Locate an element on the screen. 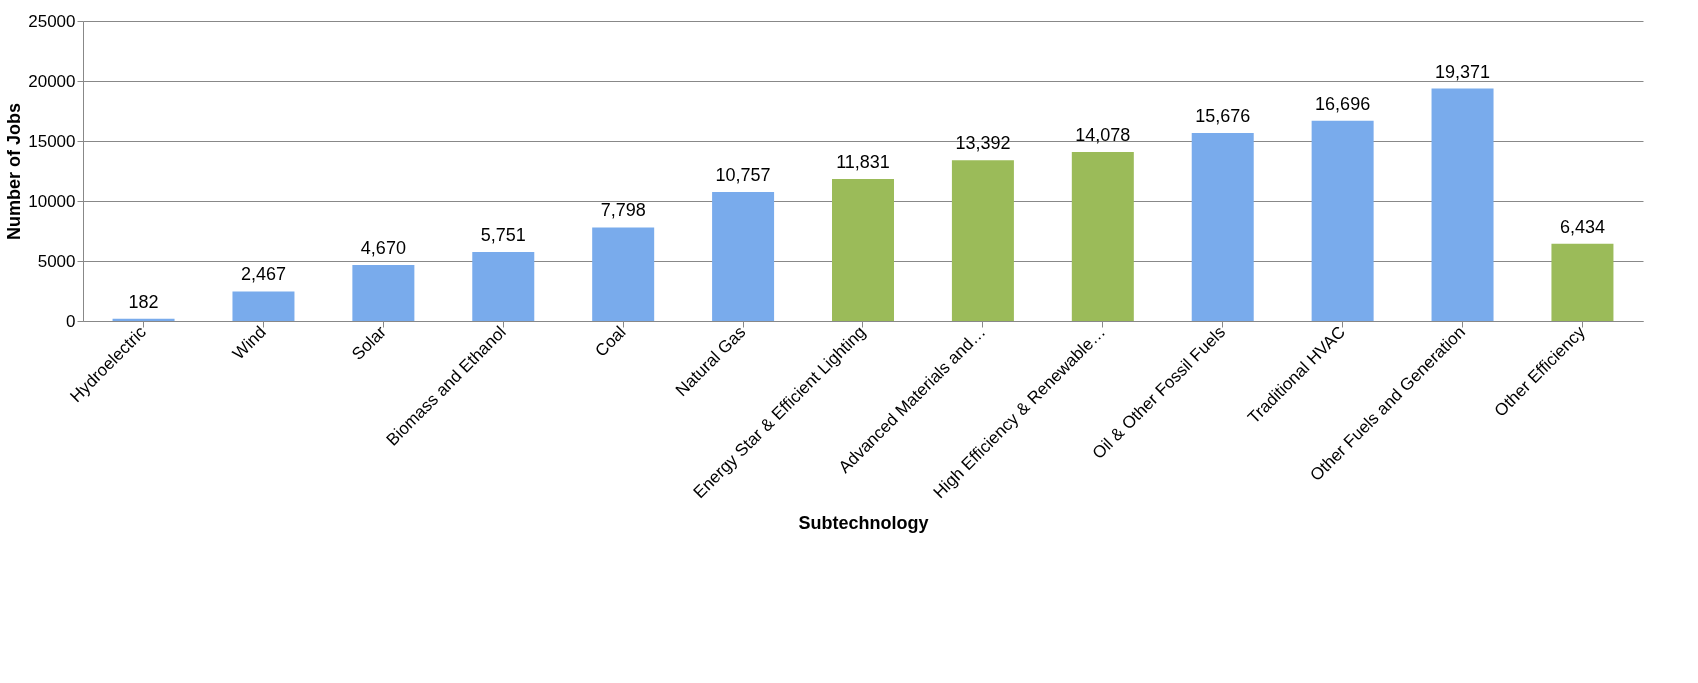 The width and height of the screenshot is (1698, 683). x-axis-title: Subtechnology is located at coordinates (863, 523).